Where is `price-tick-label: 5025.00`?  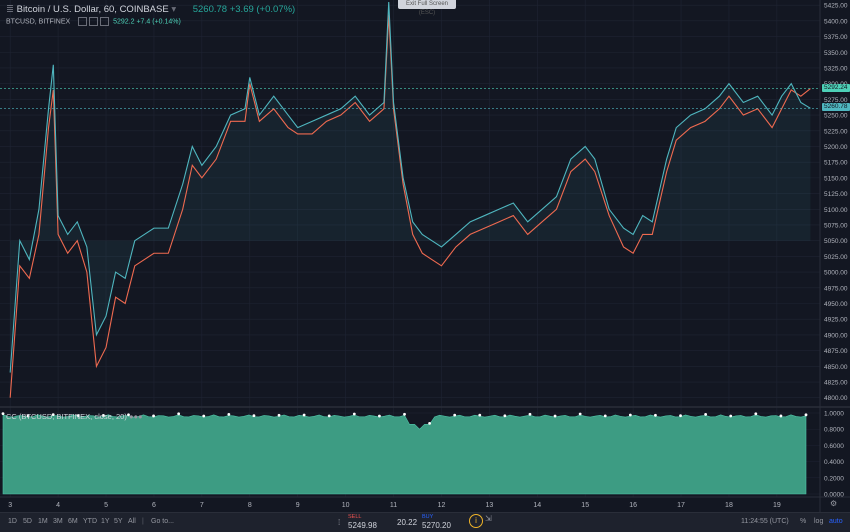
price-tick-label: 5025.00 is located at coordinates (836, 257).